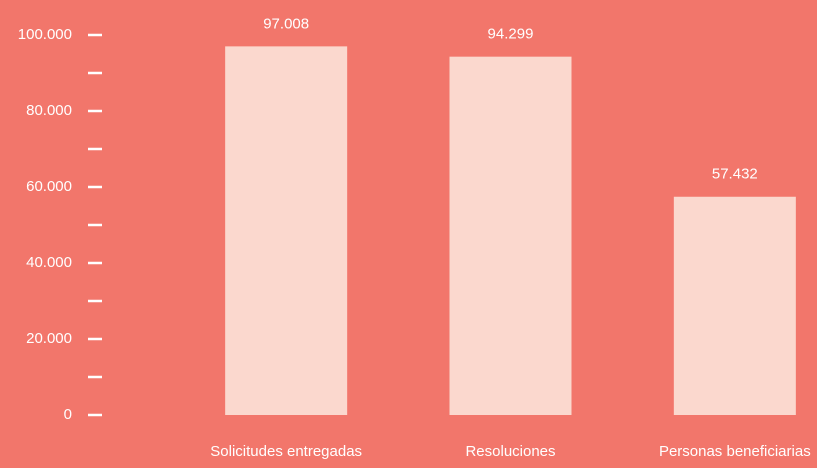 Image resolution: width=817 pixels, height=468 pixels. Describe the element at coordinates (49, 186) in the screenshot. I see `y-tick-label: 60.000` at that location.